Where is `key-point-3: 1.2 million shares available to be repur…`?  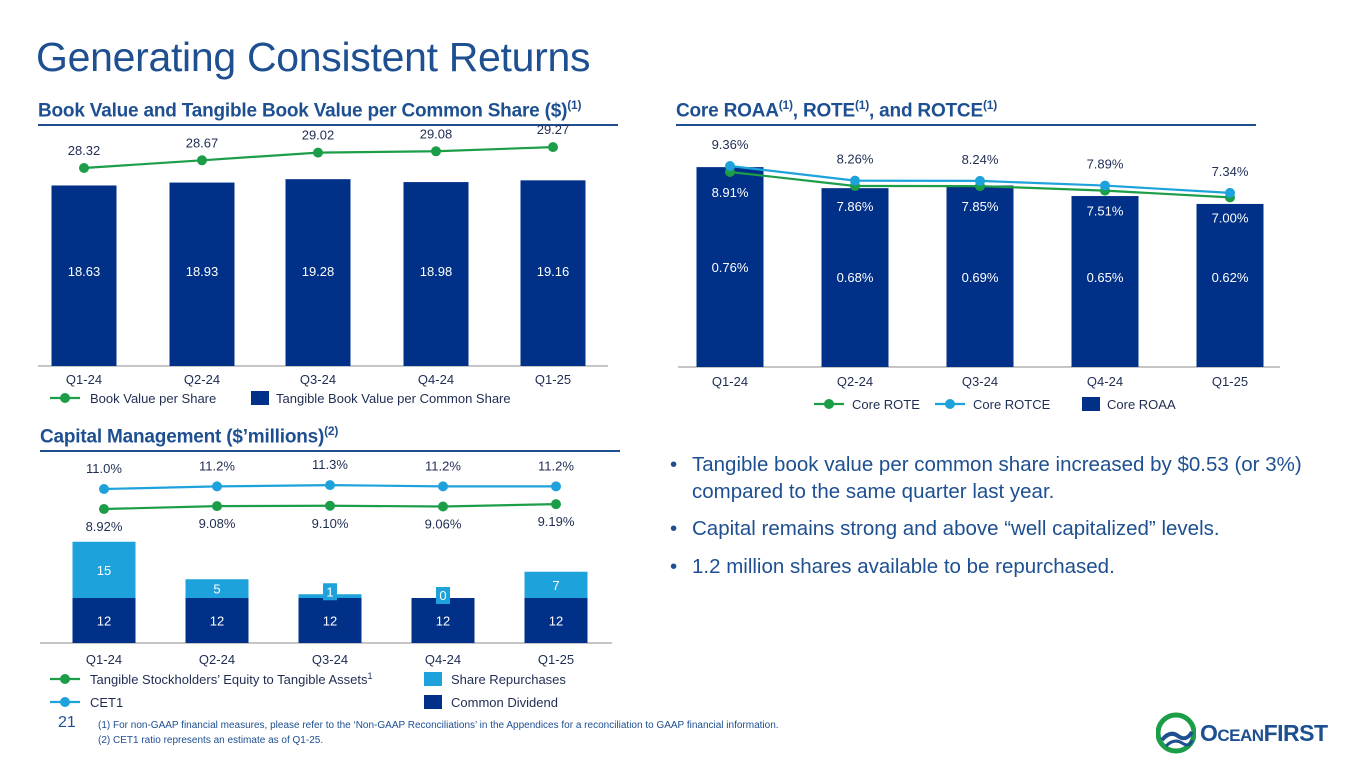
key-point-3: 1.2 million shares available to be repur… is located at coordinates (998, 567).